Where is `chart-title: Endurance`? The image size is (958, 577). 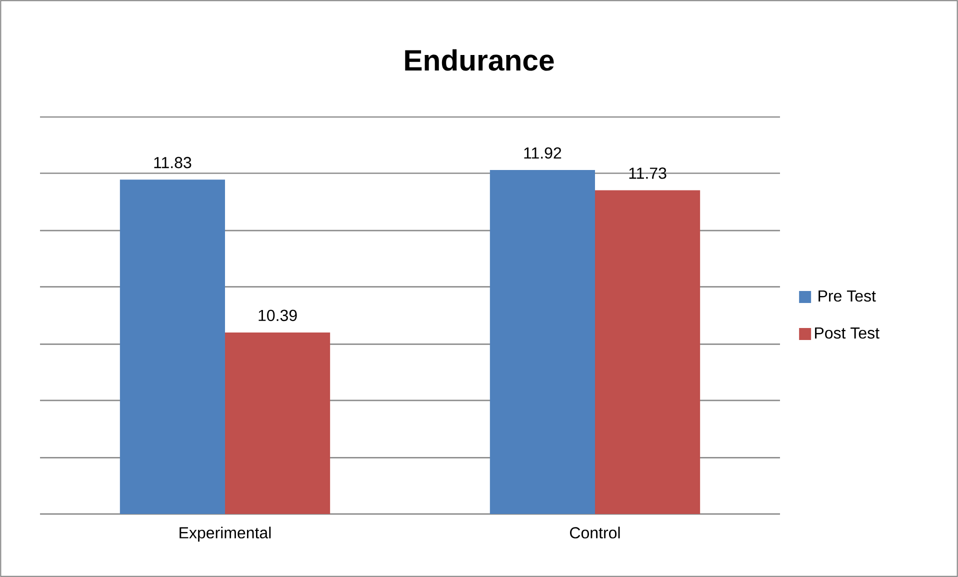
chart-title: Endurance is located at coordinates (479, 60).